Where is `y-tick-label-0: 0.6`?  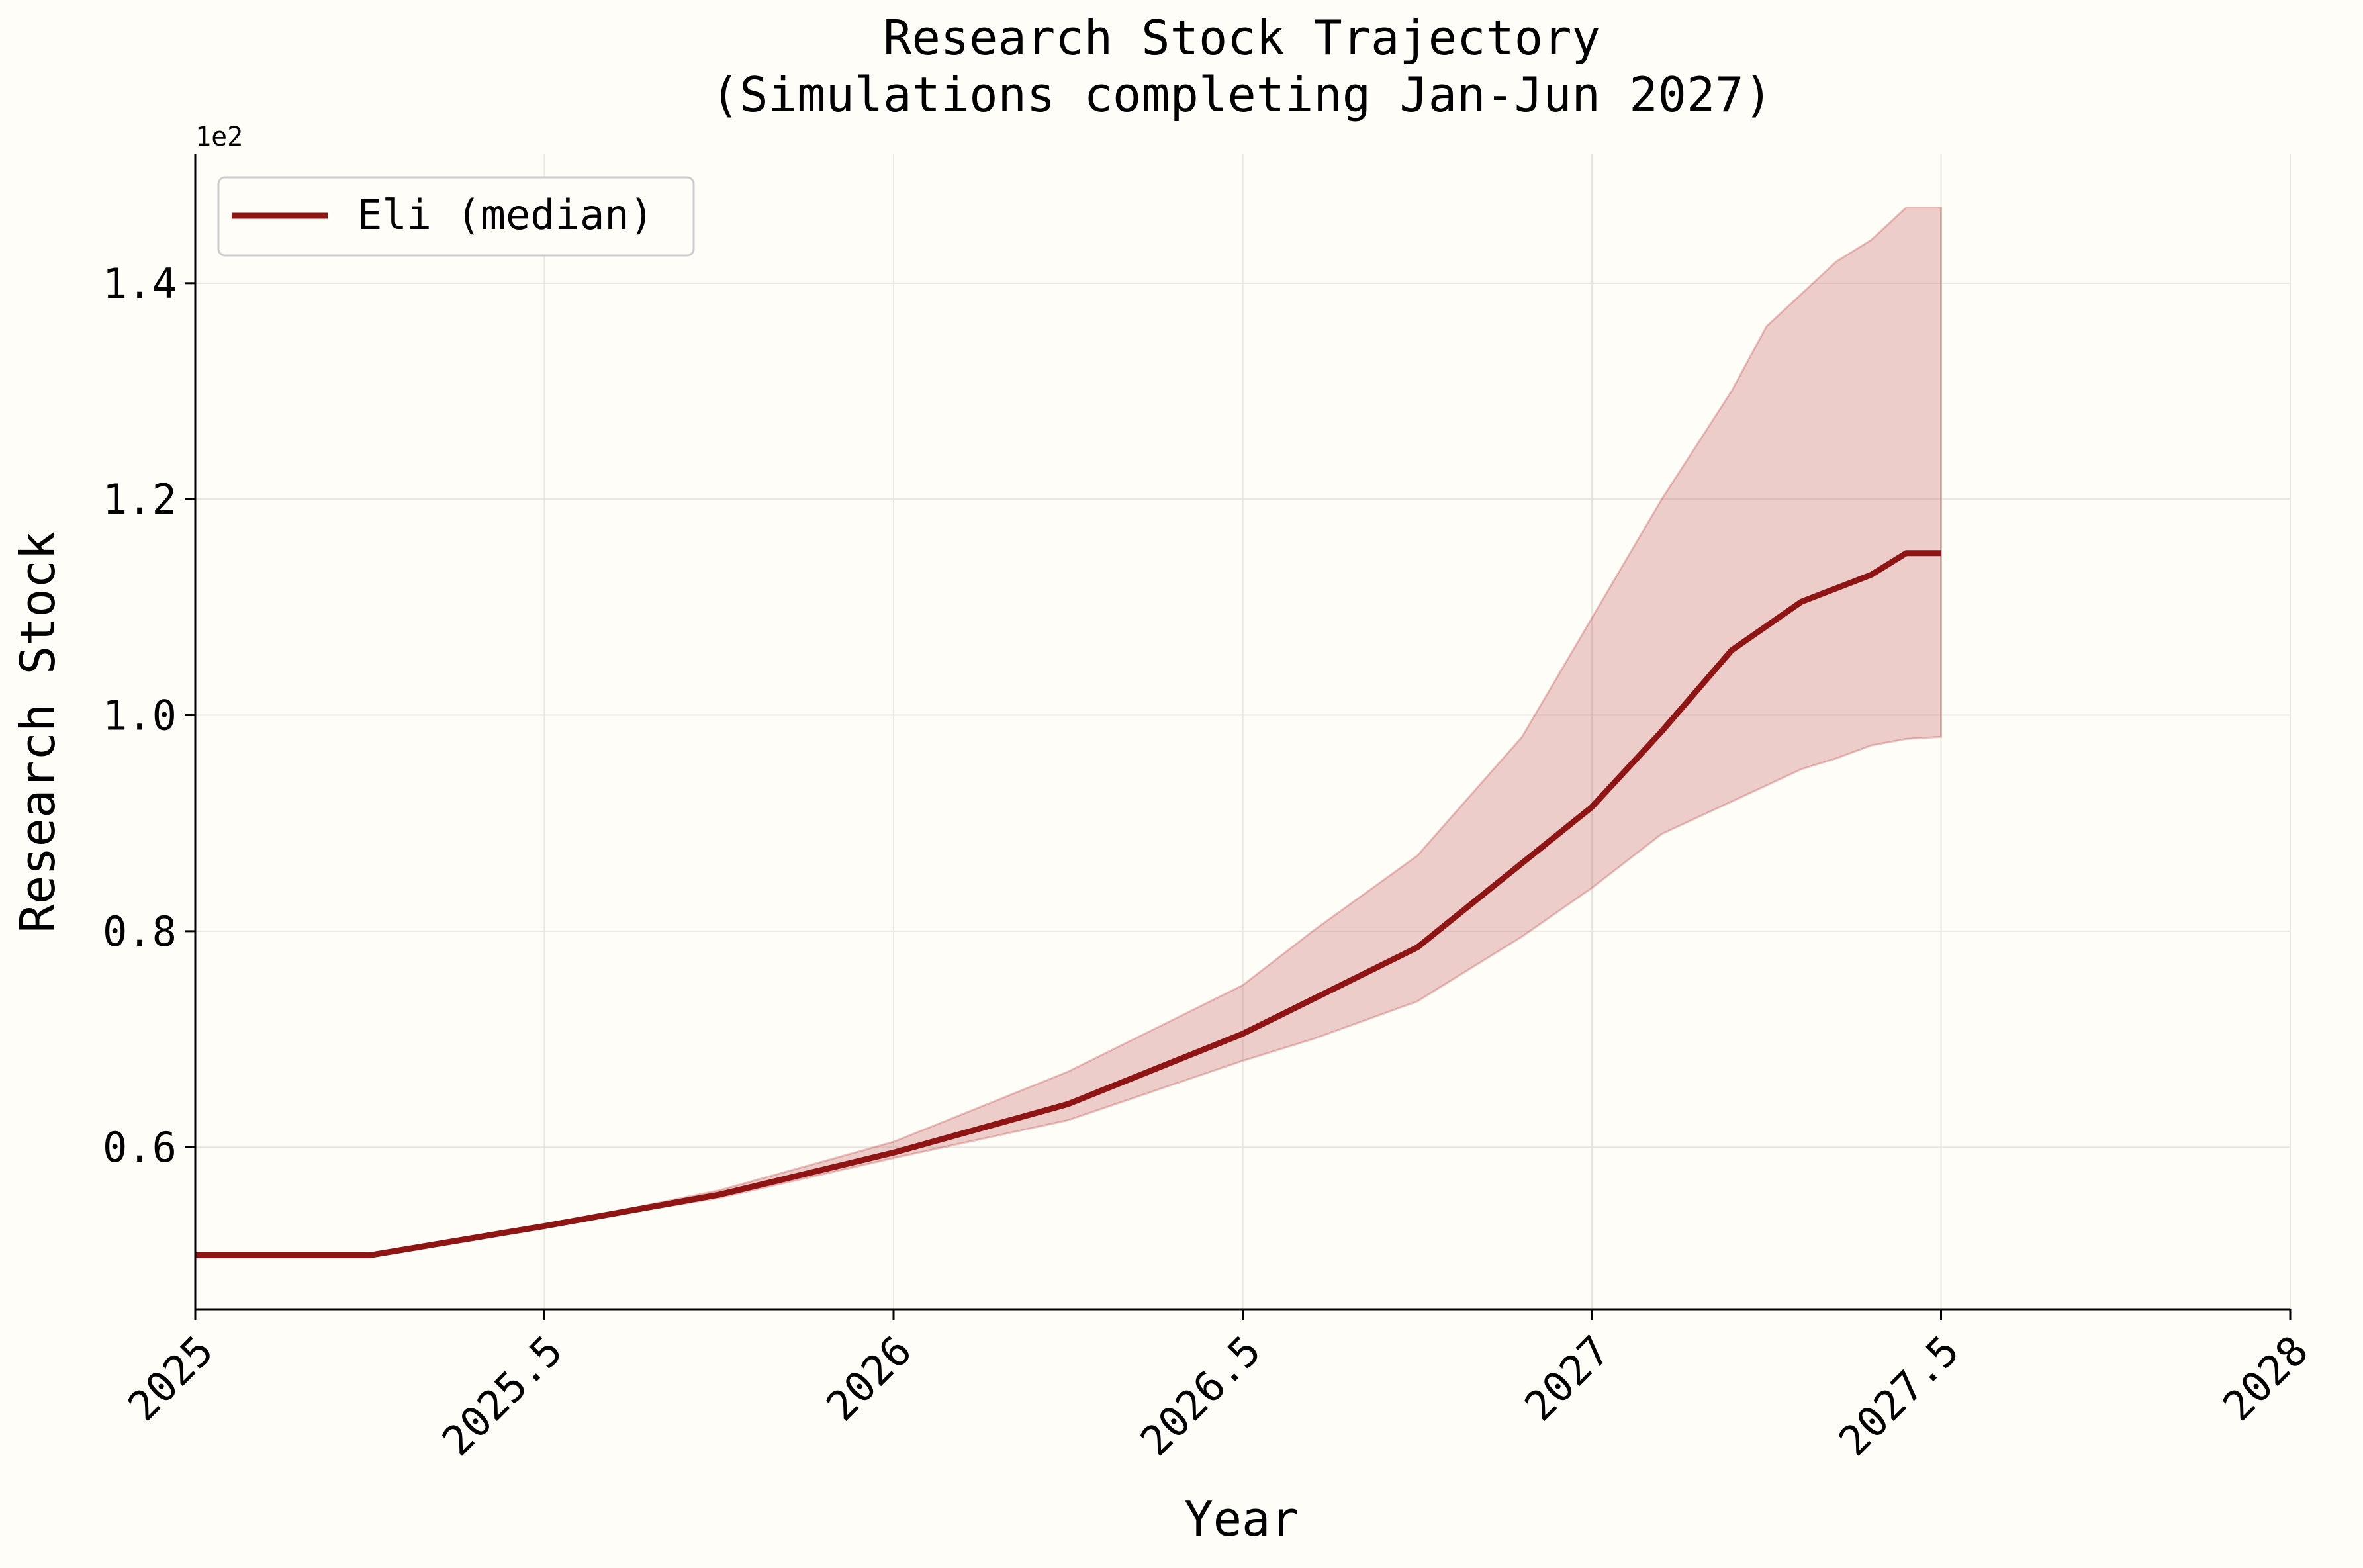 y-tick-label-0: 0.6 is located at coordinates (140, 1147).